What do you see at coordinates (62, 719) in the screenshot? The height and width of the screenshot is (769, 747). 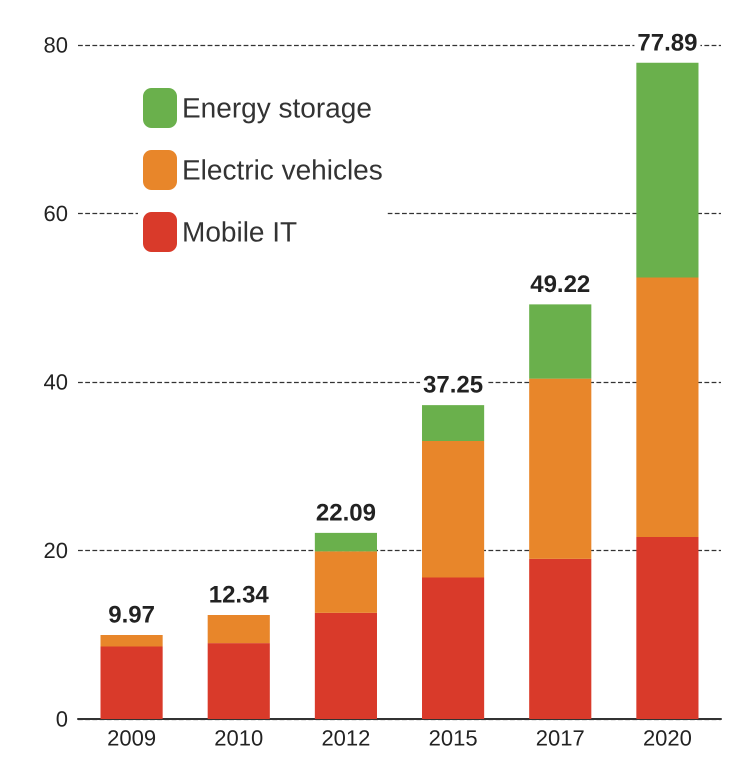 I see `y-tick-label: 0` at bounding box center [62, 719].